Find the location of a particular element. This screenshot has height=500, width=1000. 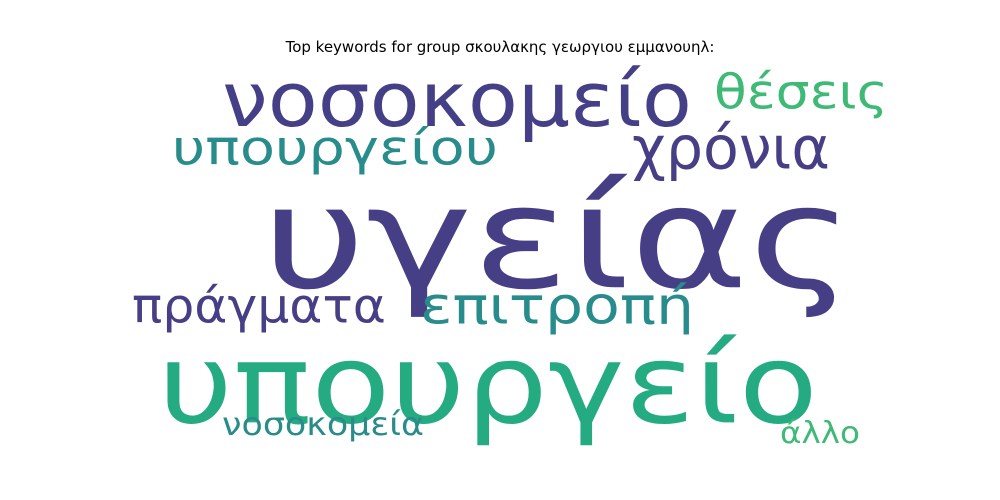

word-nosokomeia: νοσοκομεία is located at coordinates (323, 424).